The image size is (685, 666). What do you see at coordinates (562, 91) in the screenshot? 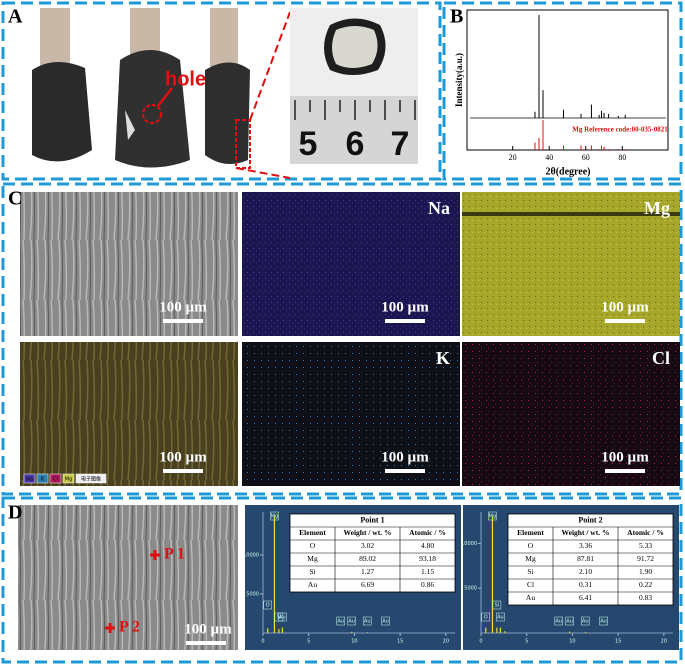
I see `panel-frame` at bounding box center [562, 91].